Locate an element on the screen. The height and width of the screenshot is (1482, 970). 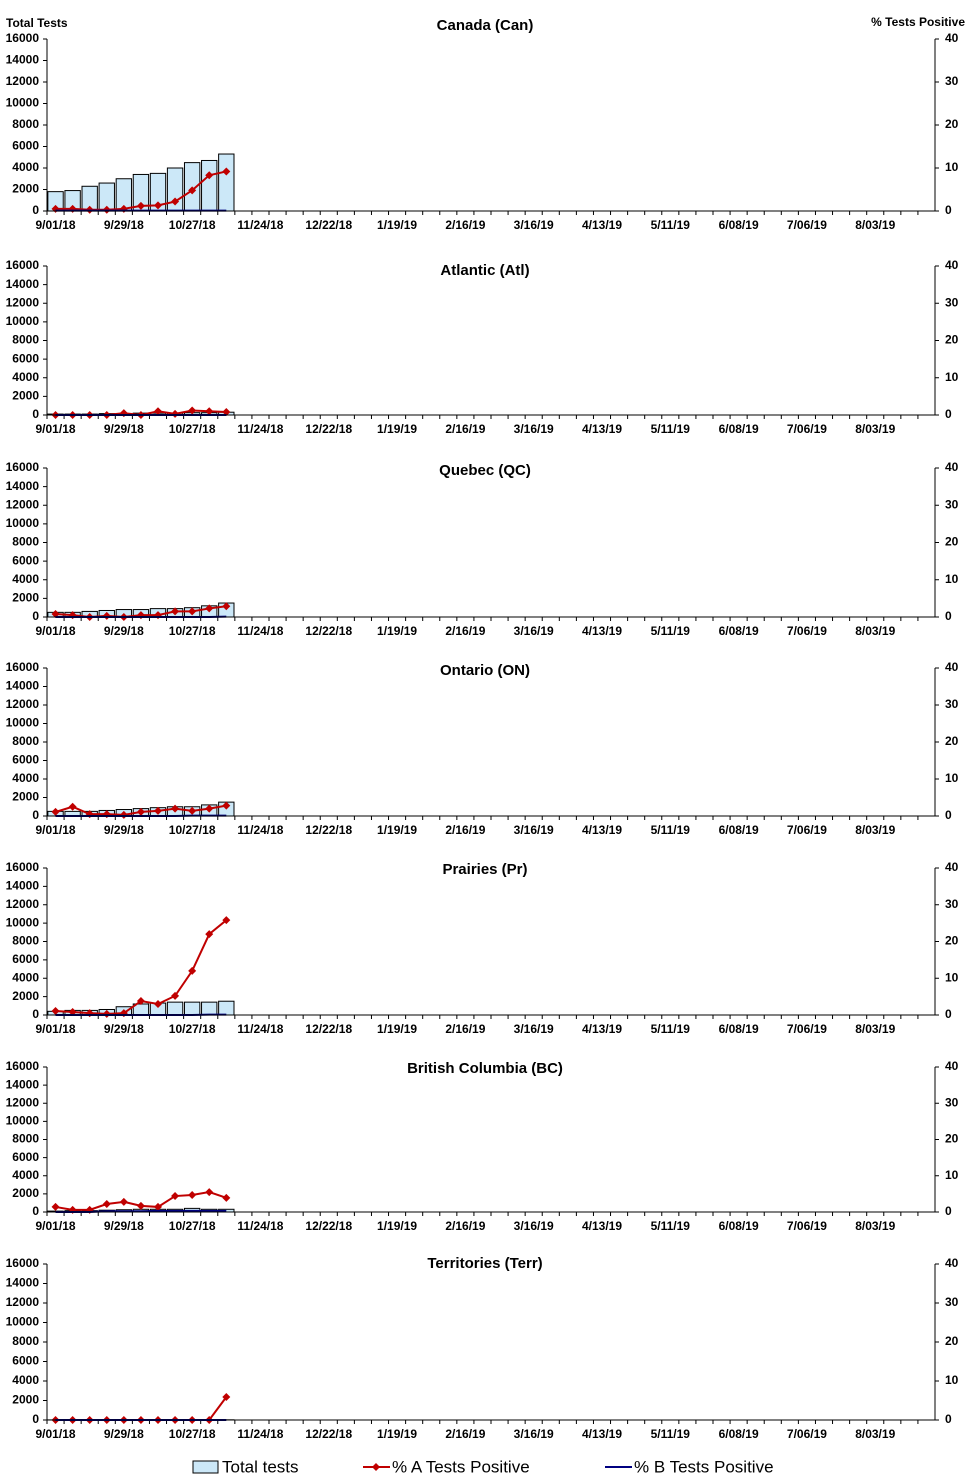
y-tick-label: 14000 is located at coordinates (23, 284).